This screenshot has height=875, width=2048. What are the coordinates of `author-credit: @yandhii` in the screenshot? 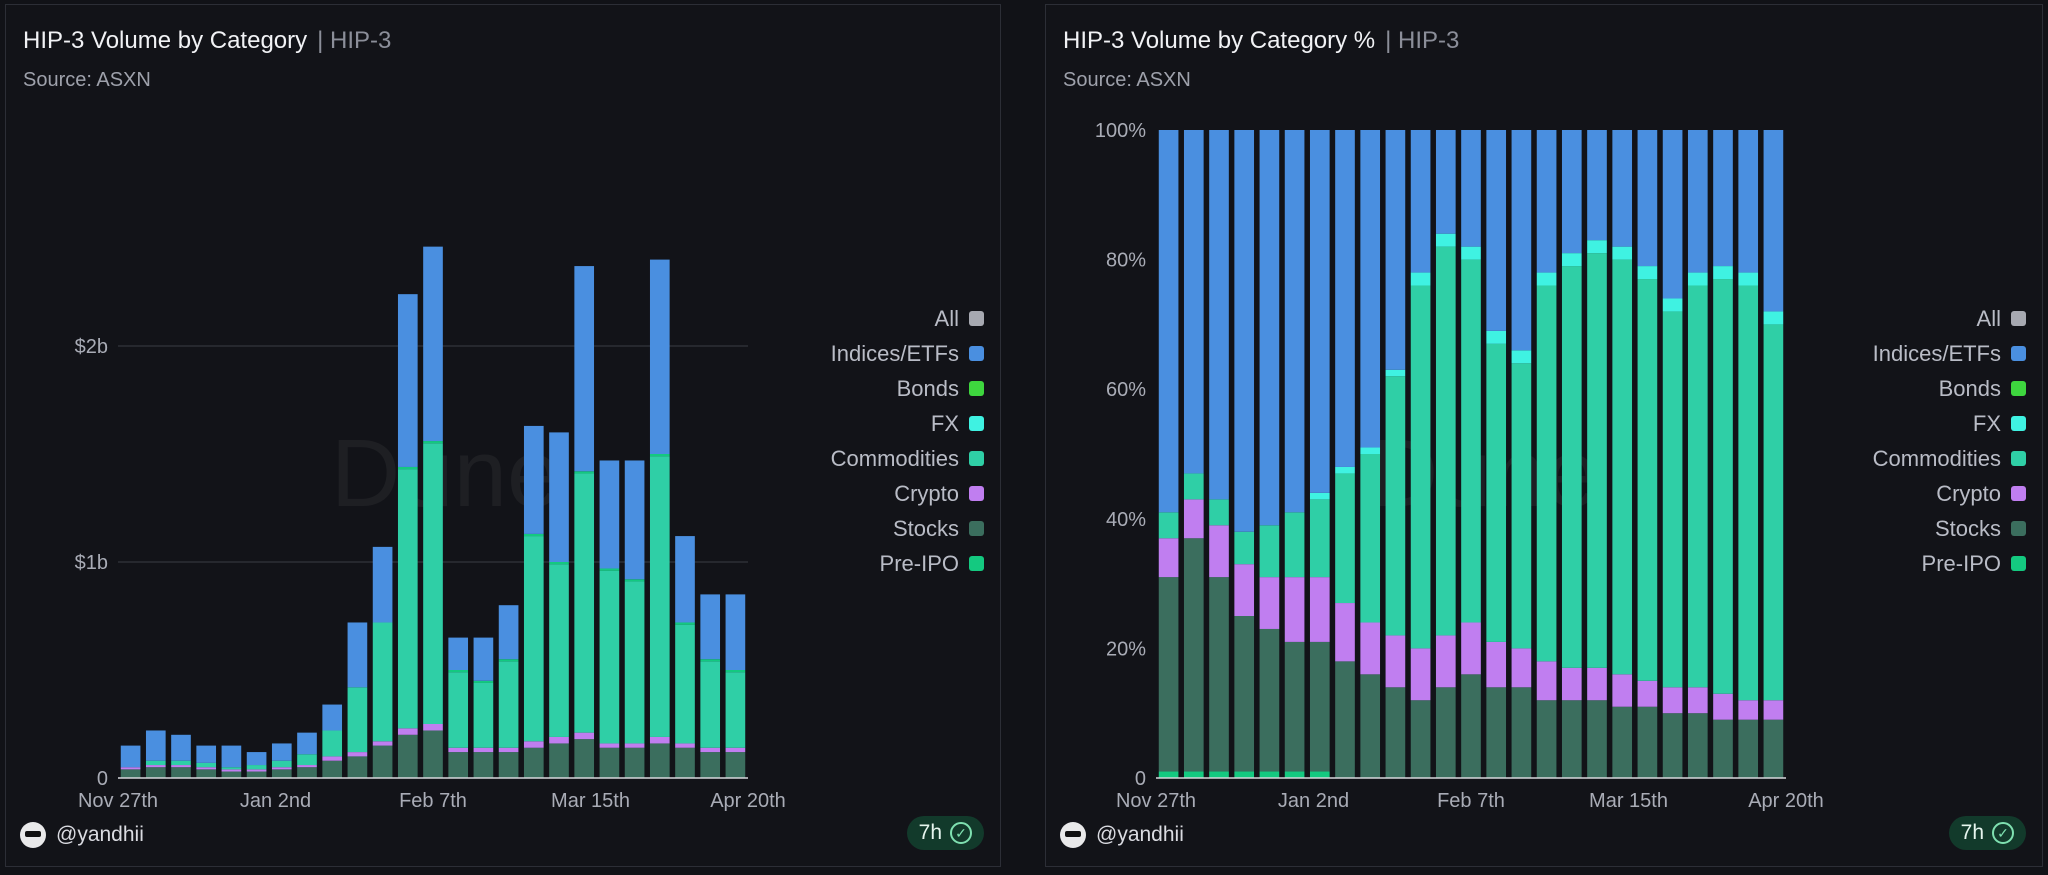 It's located at (82, 835).